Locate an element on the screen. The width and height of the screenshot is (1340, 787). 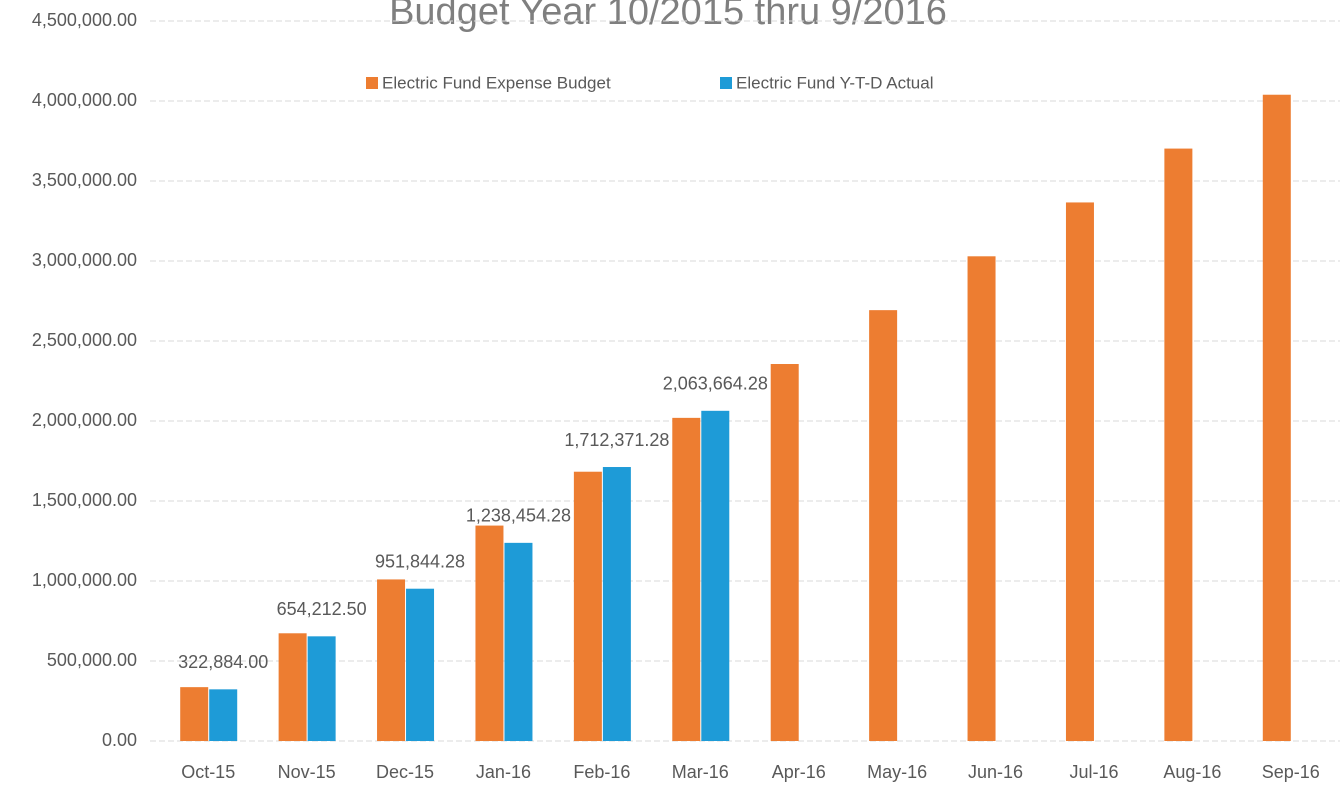
x-tick-label: Aug-16 is located at coordinates (1192, 772).